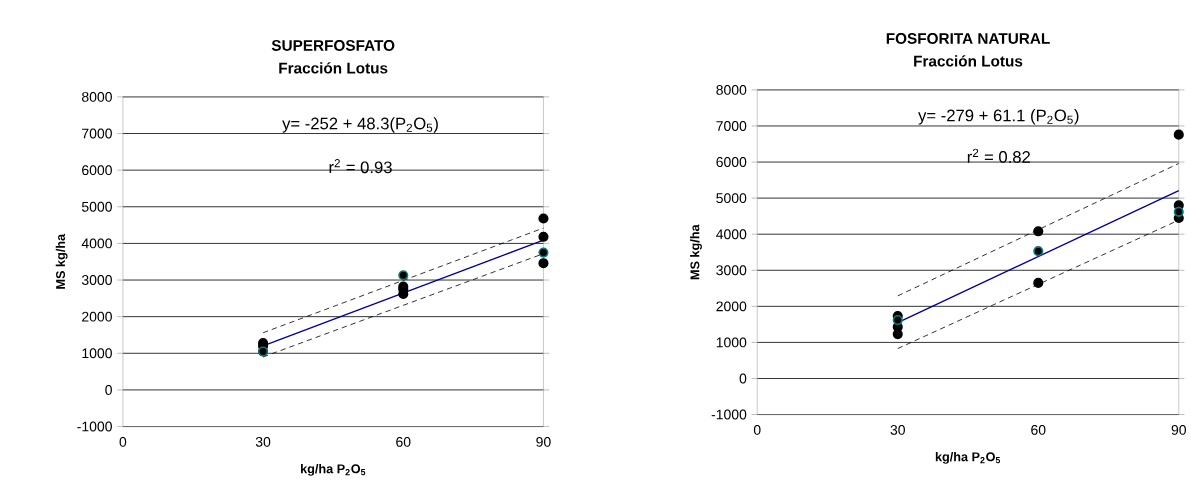  Describe the element at coordinates (360, 125) in the screenshot. I see `annotation: y= -252 + 48.3(P$_{2}$O$_{5}$)` at that location.